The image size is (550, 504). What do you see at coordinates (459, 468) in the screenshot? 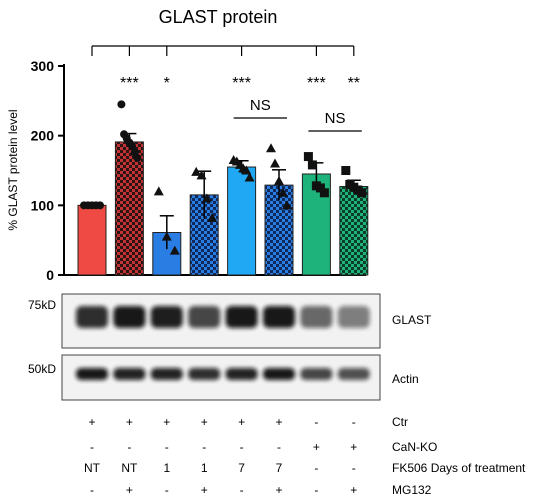
I see `condition-label: FK506 Days of treatment` at bounding box center [459, 468].